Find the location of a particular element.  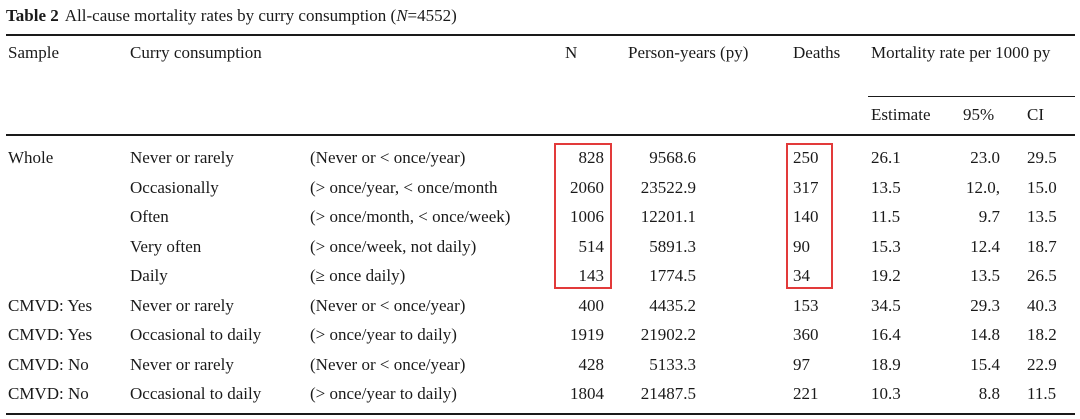

estimate-cell: 15.3 is located at coordinates (886, 246).